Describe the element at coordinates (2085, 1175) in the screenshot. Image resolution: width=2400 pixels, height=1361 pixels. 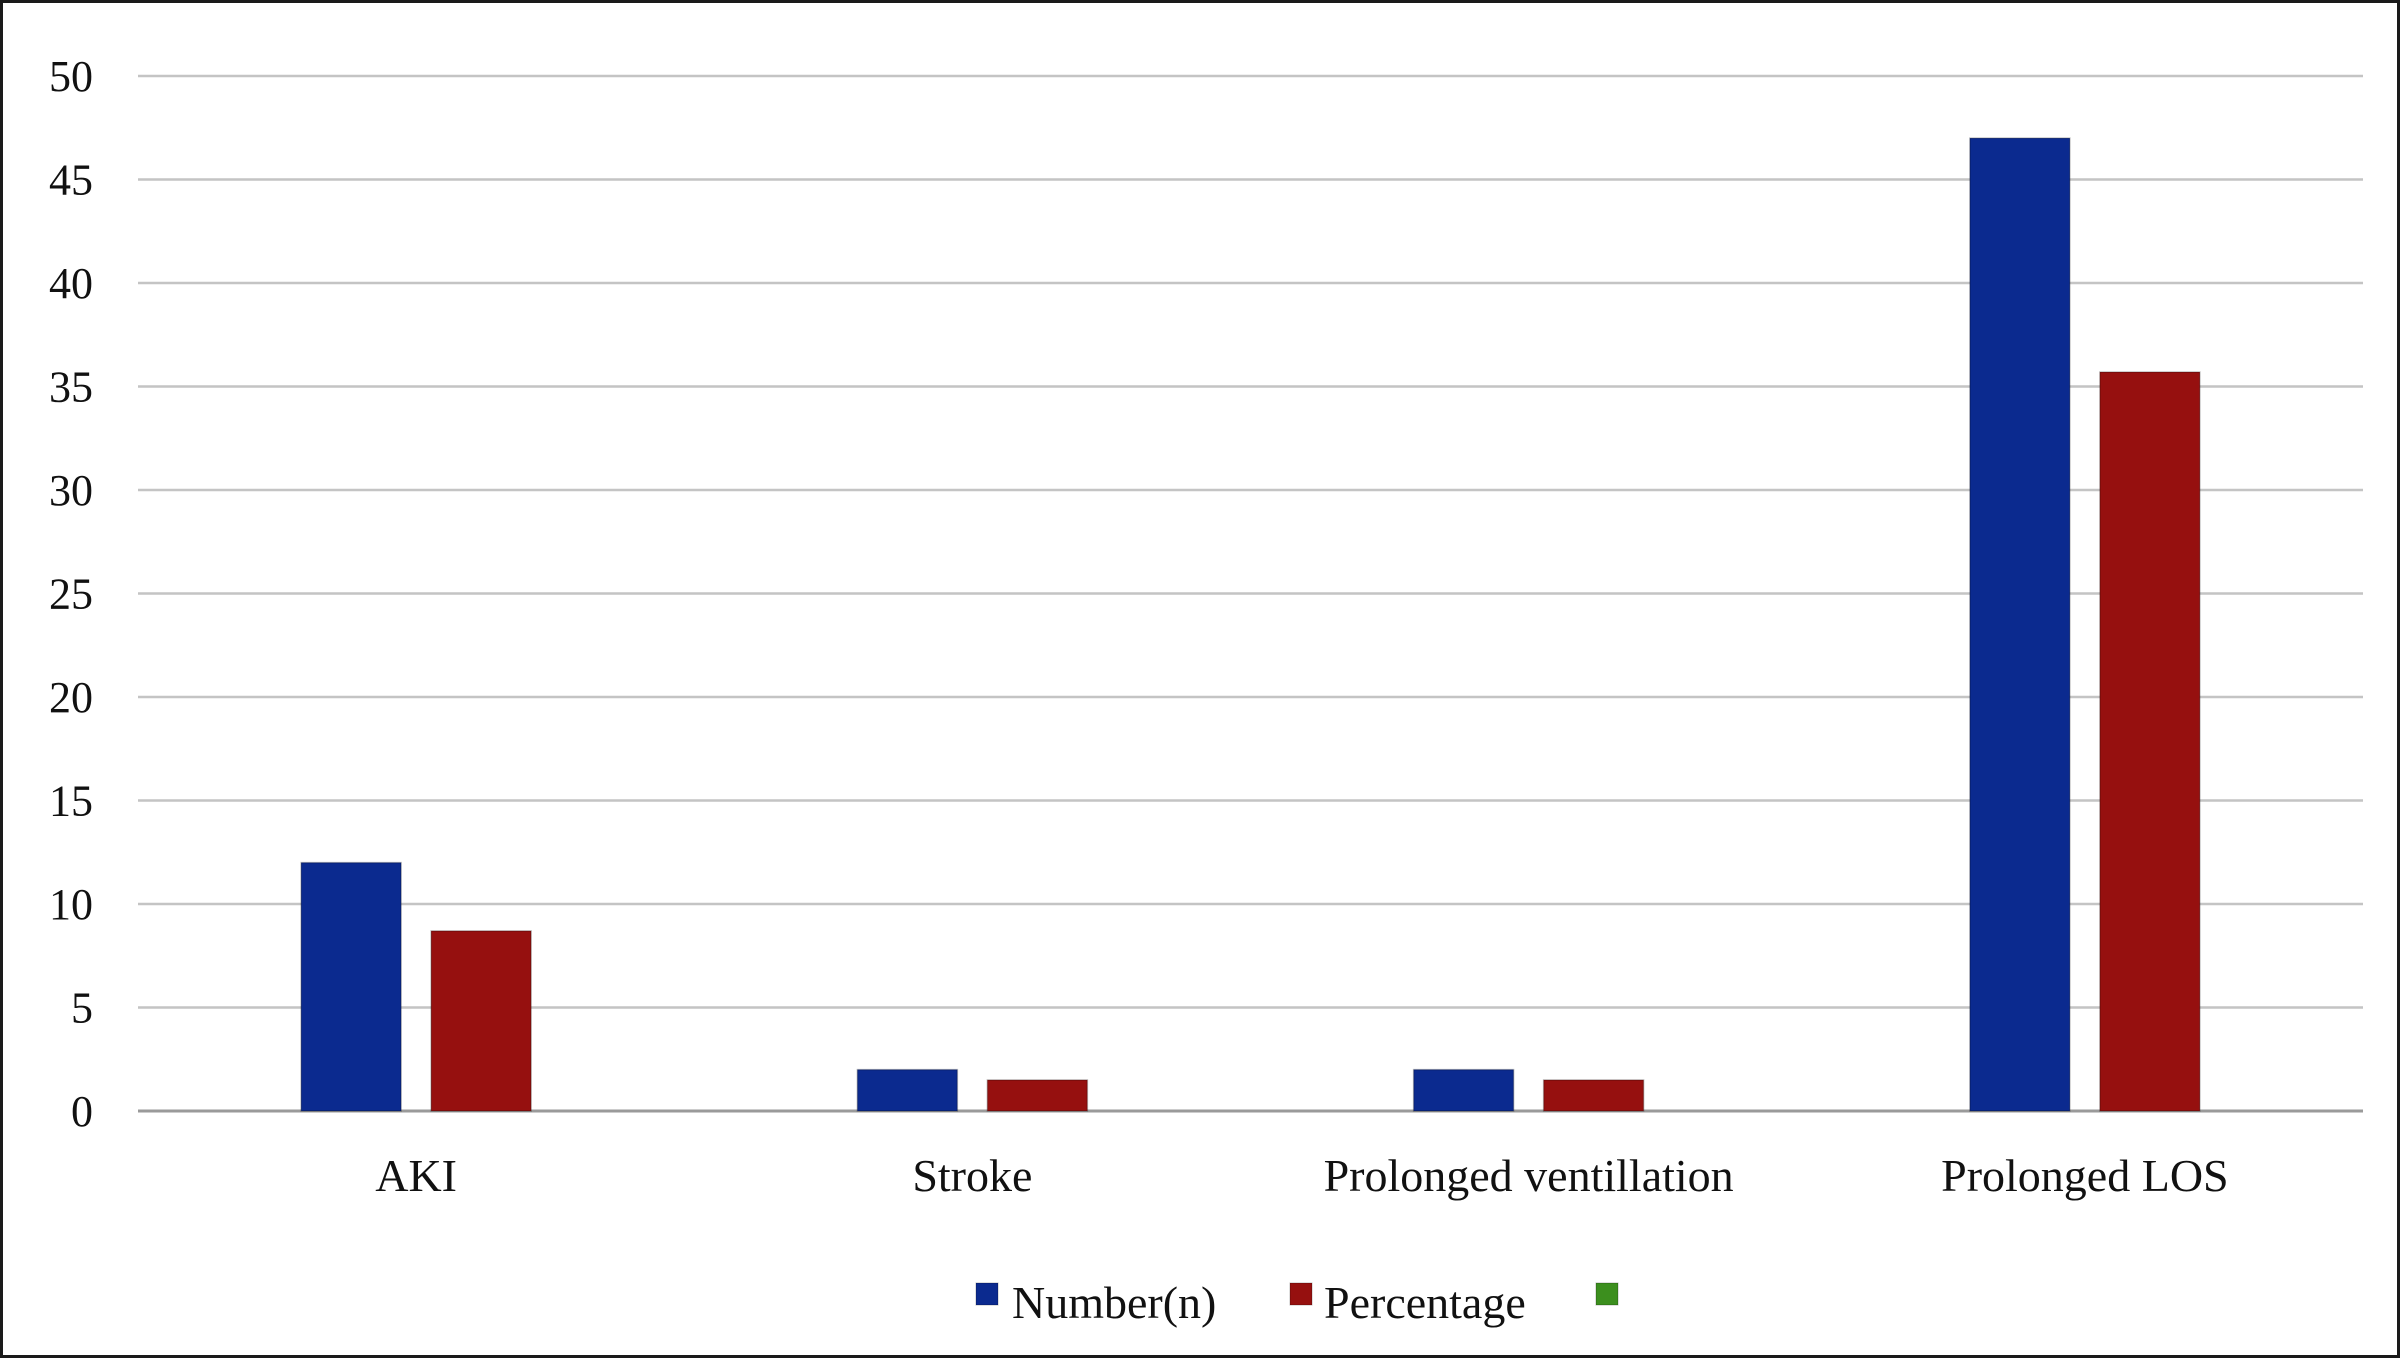
I see `x-category-label: Prolonged LOS` at that location.